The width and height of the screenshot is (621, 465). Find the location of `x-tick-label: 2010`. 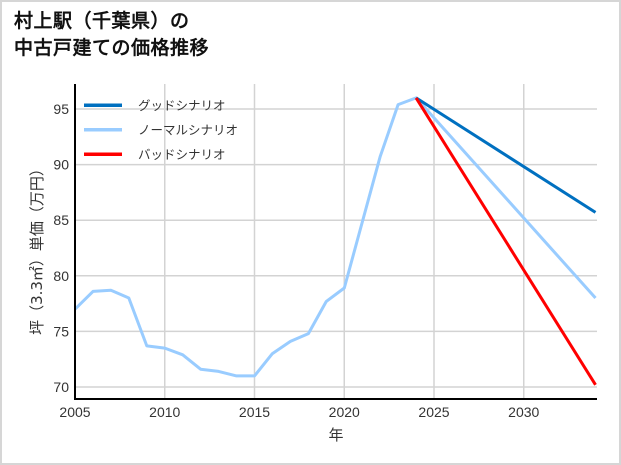

x-tick-label: 2010 is located at coordinates (164, 412).